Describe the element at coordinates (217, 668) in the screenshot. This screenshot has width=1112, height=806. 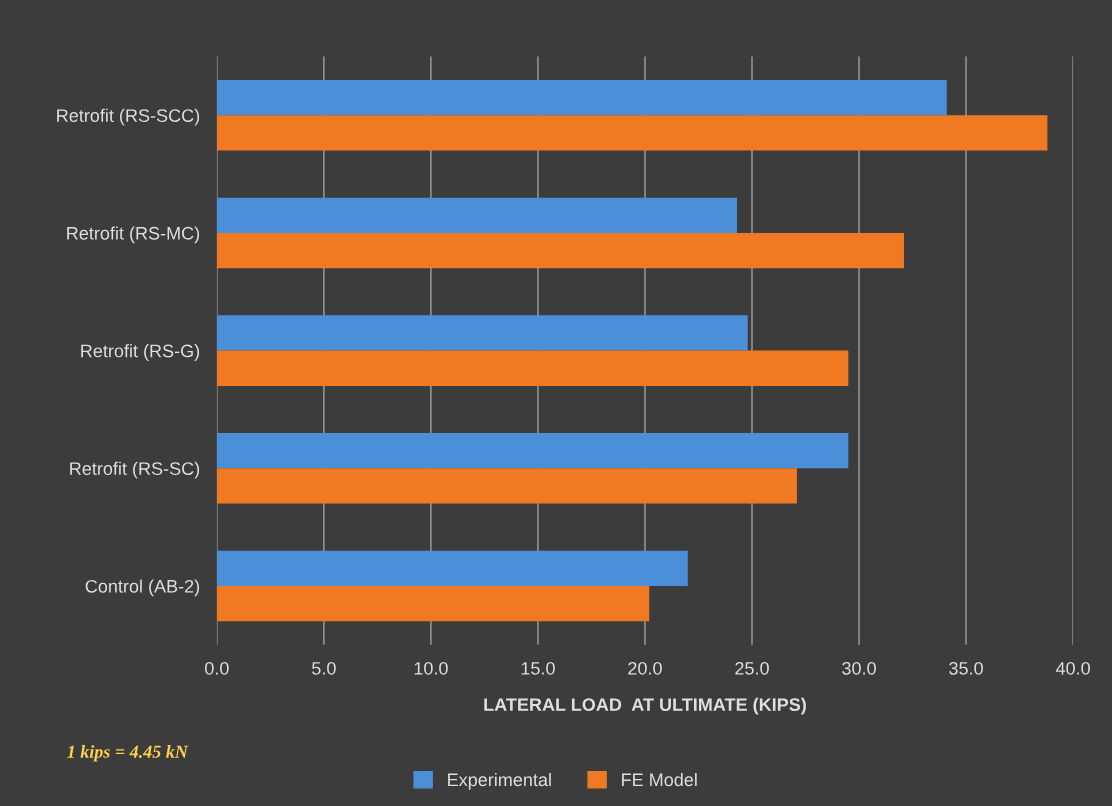
I see `x-tick-label: 0.0` at that location.